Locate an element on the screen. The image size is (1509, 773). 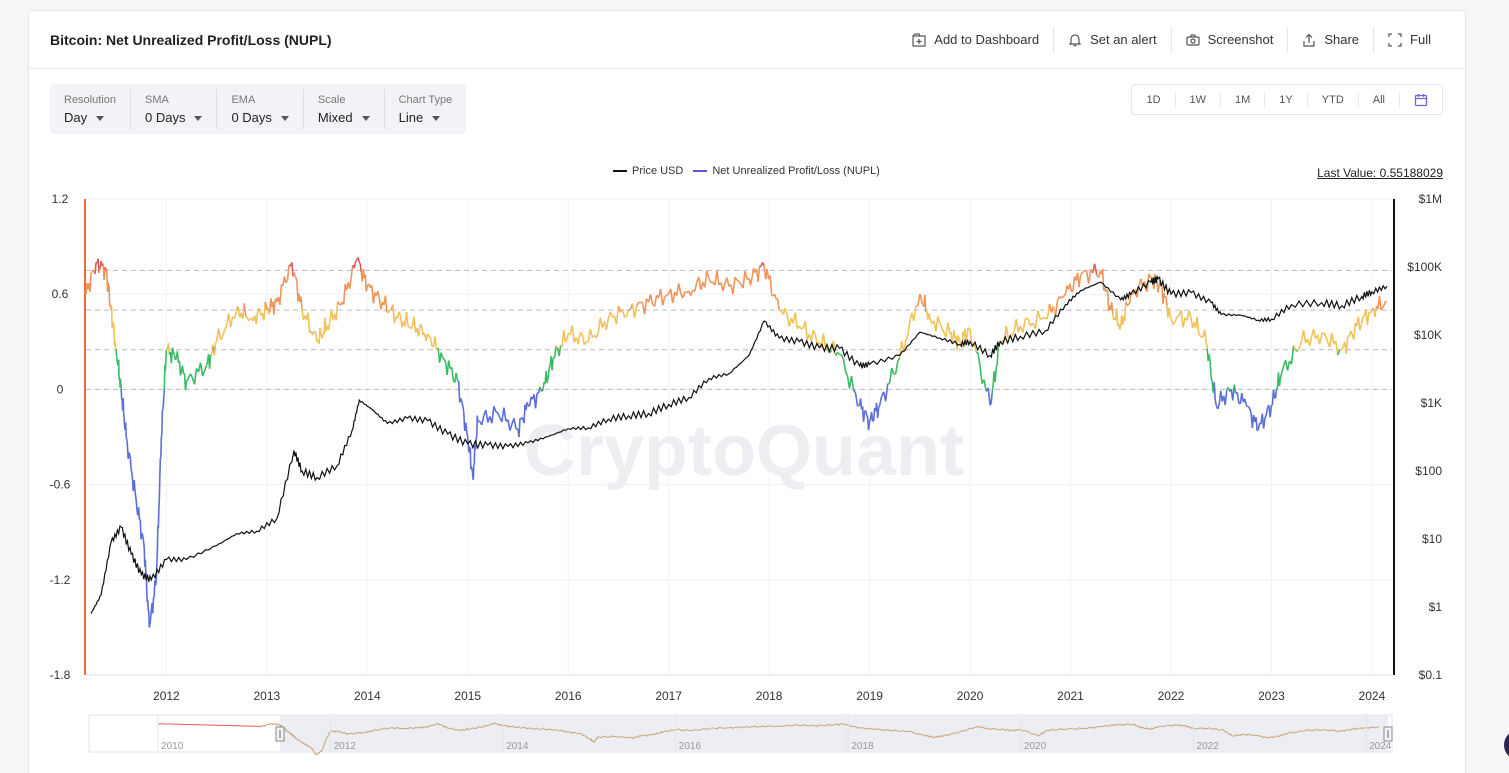
legend-item-nupl: Net Unrealized Profit/Loss (NUPL) is located at coordinates (786, 171).